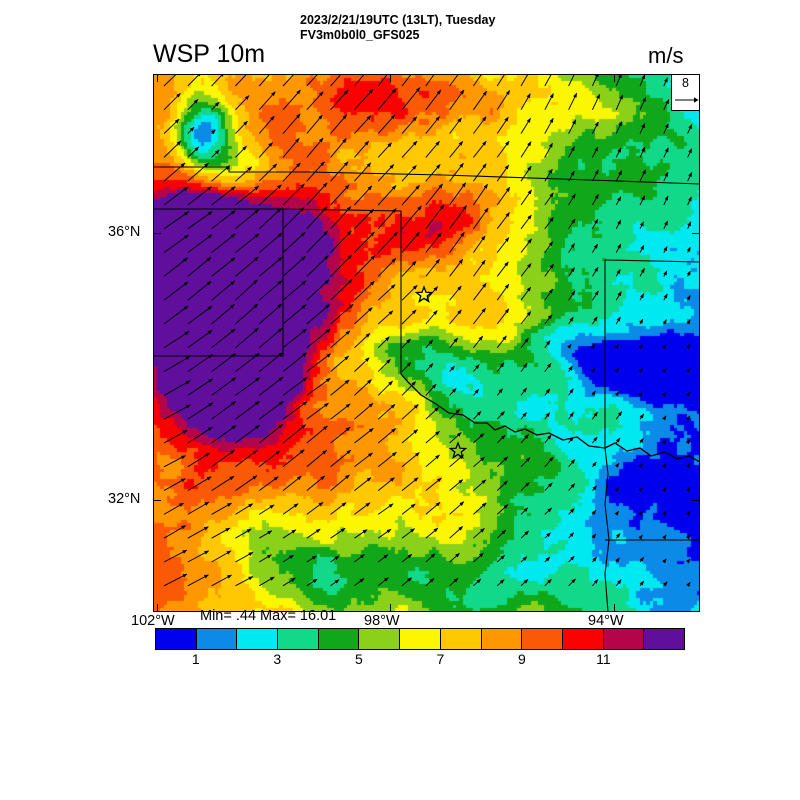 The image size is (800, 800). I want to click on units-label: m/s, so click(666, 55).